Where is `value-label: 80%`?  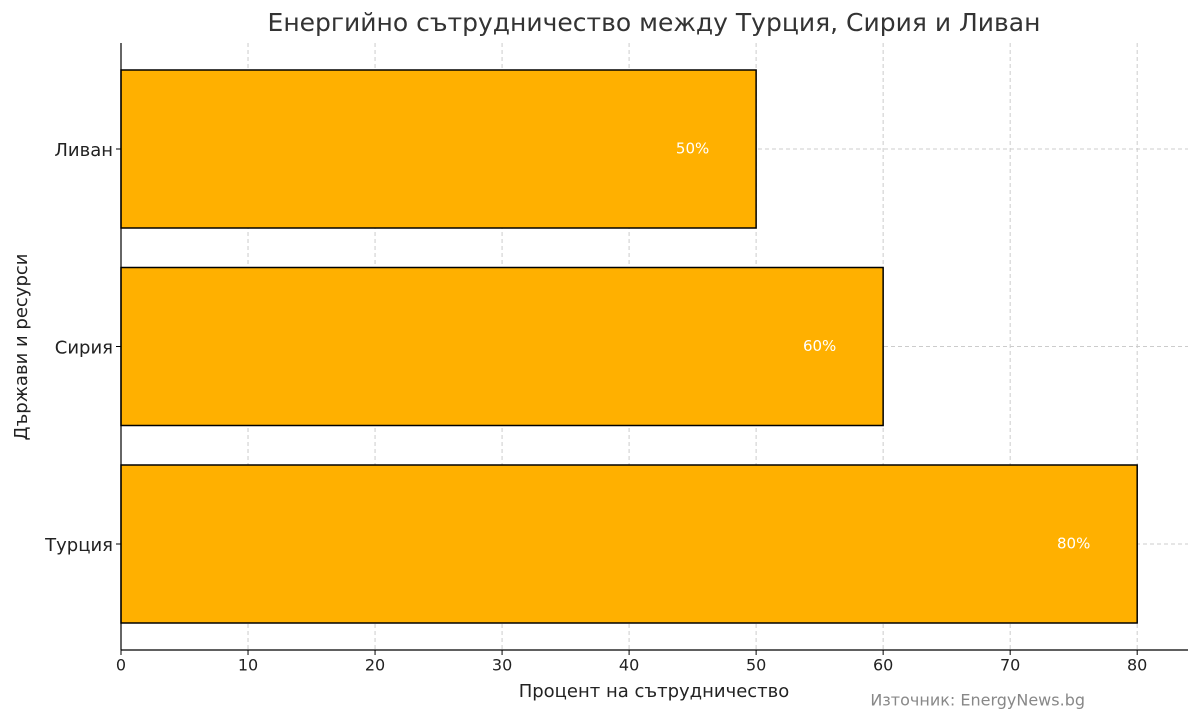
value-label: 80% is located at coordinates (1073, 544).